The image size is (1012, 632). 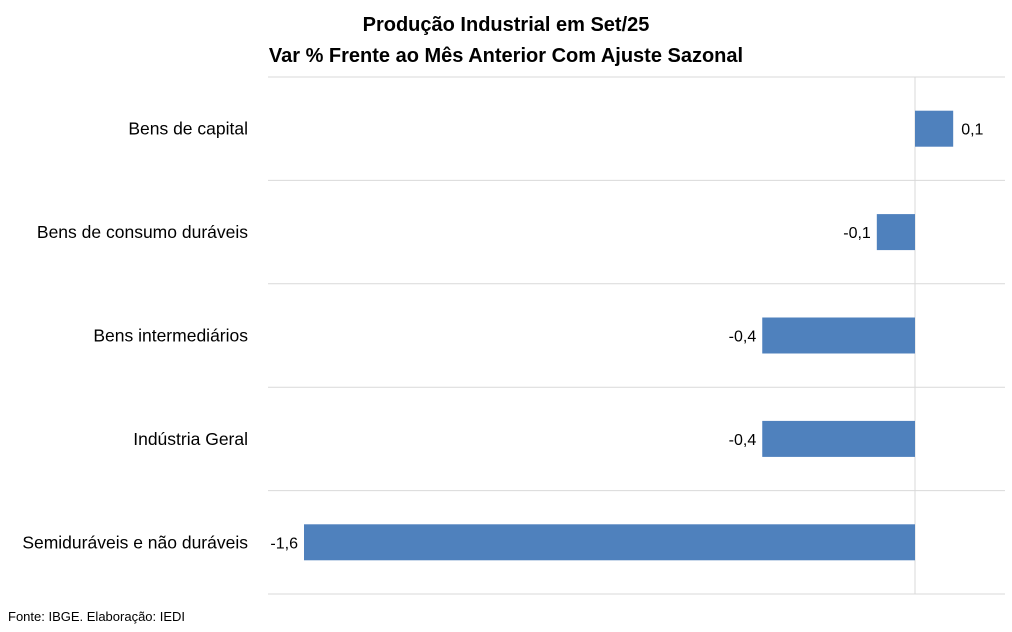 What do you see at coordinates (972, 130) in the screenshot?
I see `data-label: 0,1` at bounding box center [972, 130].